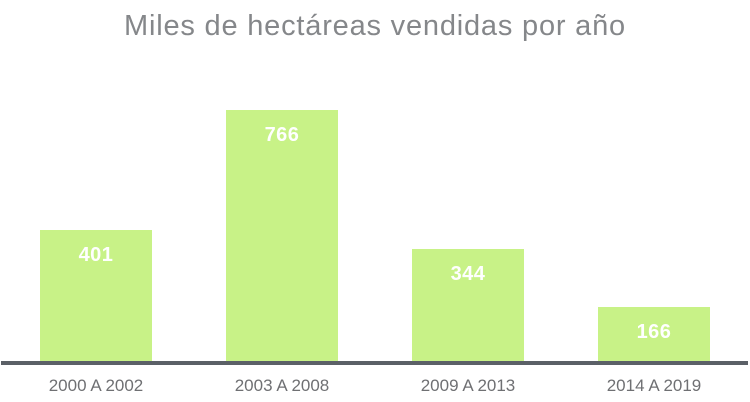 This screenshot has height=402, width=750. What do you see at coordinates (468, 274) in the screenshot?
I see `bar-value-label-2009-a-2013: 344` at bounding box center [468, 274].